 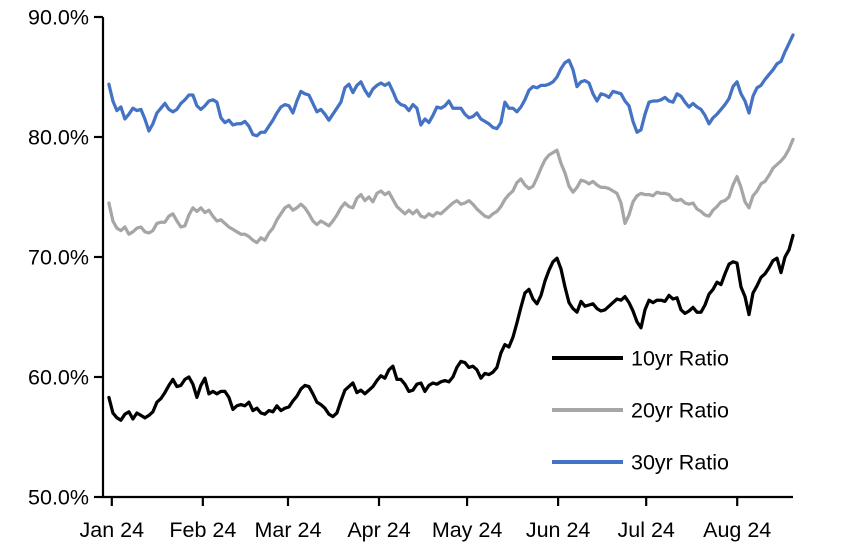 What do you see at coordinates (58, 18) in the screenshot?
I see `y-axis-tick-label: 90.0%` at bounding box center [58, 18].